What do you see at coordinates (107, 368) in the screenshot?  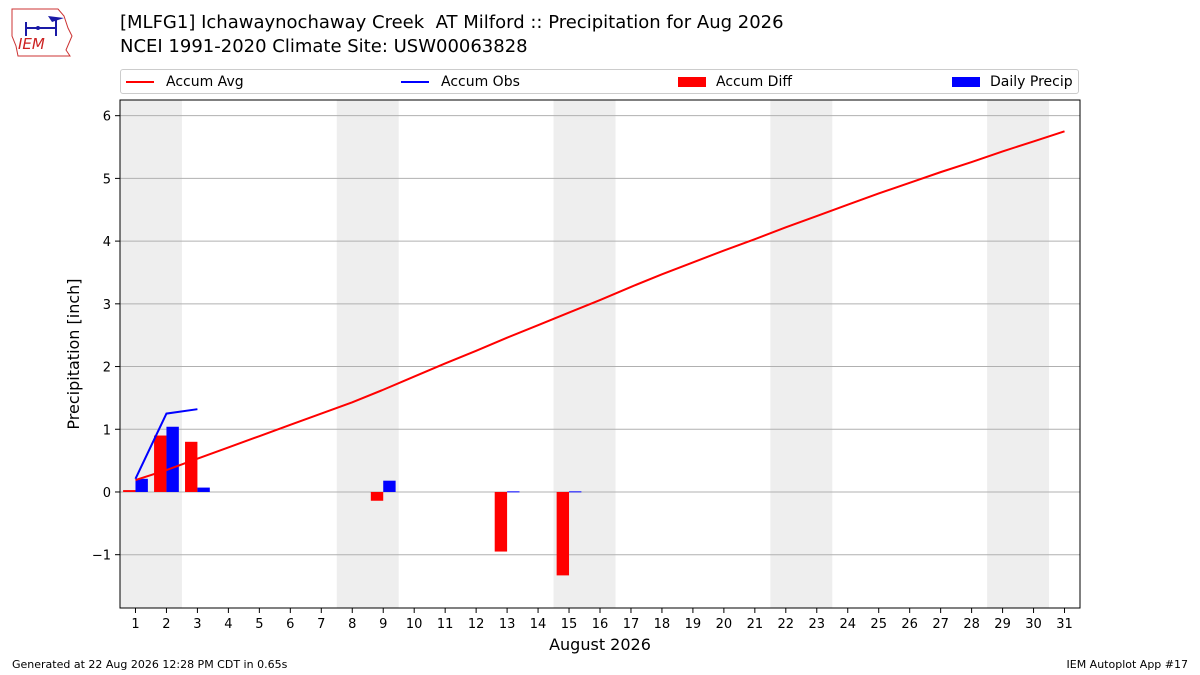 I see `y-tick-label: 2` at bounding box center [107, 368].